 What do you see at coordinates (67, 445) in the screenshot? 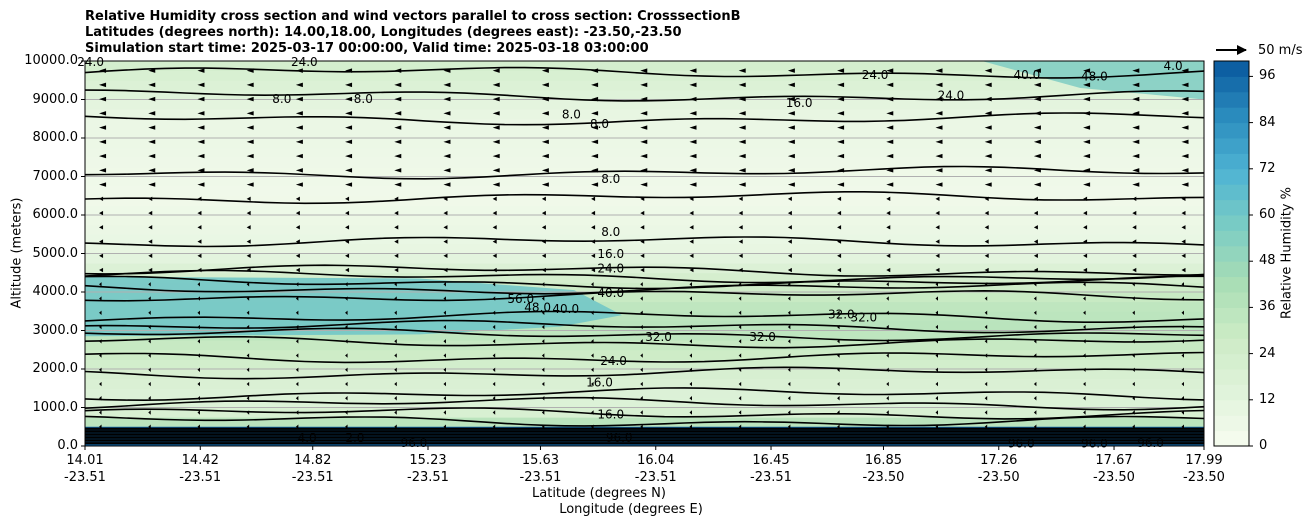
I see `y-tick-label: 0.0` at bounding box center [67, 445].